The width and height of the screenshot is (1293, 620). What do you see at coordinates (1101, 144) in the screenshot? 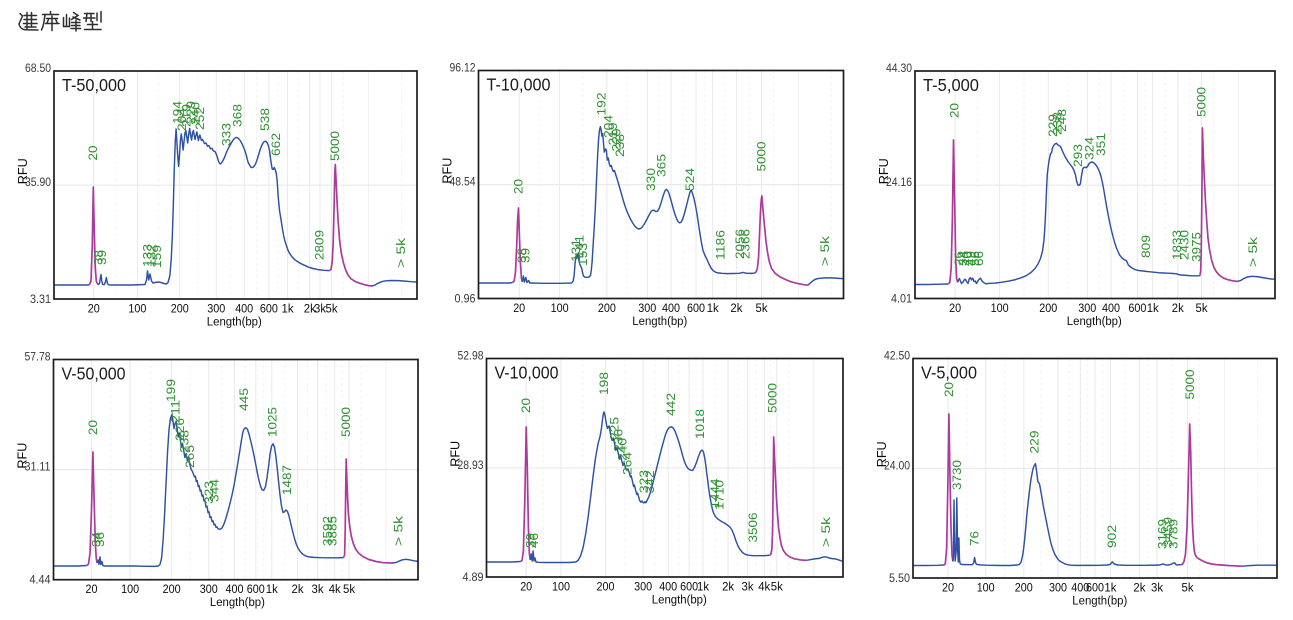
I see `svg-text: 351` at bounding box center [1101, 144].